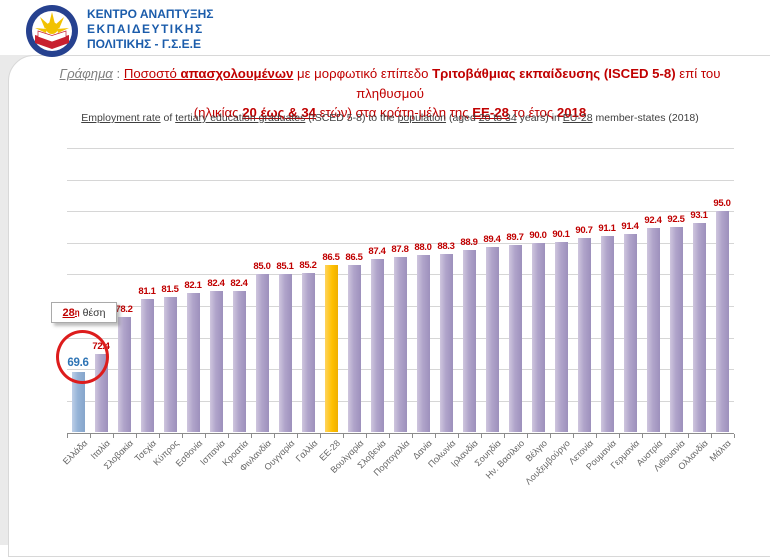 The image size is (770, 557). I want to click on title-segment: ετών) στα κράτη-μέλη της, so click(394, 112).